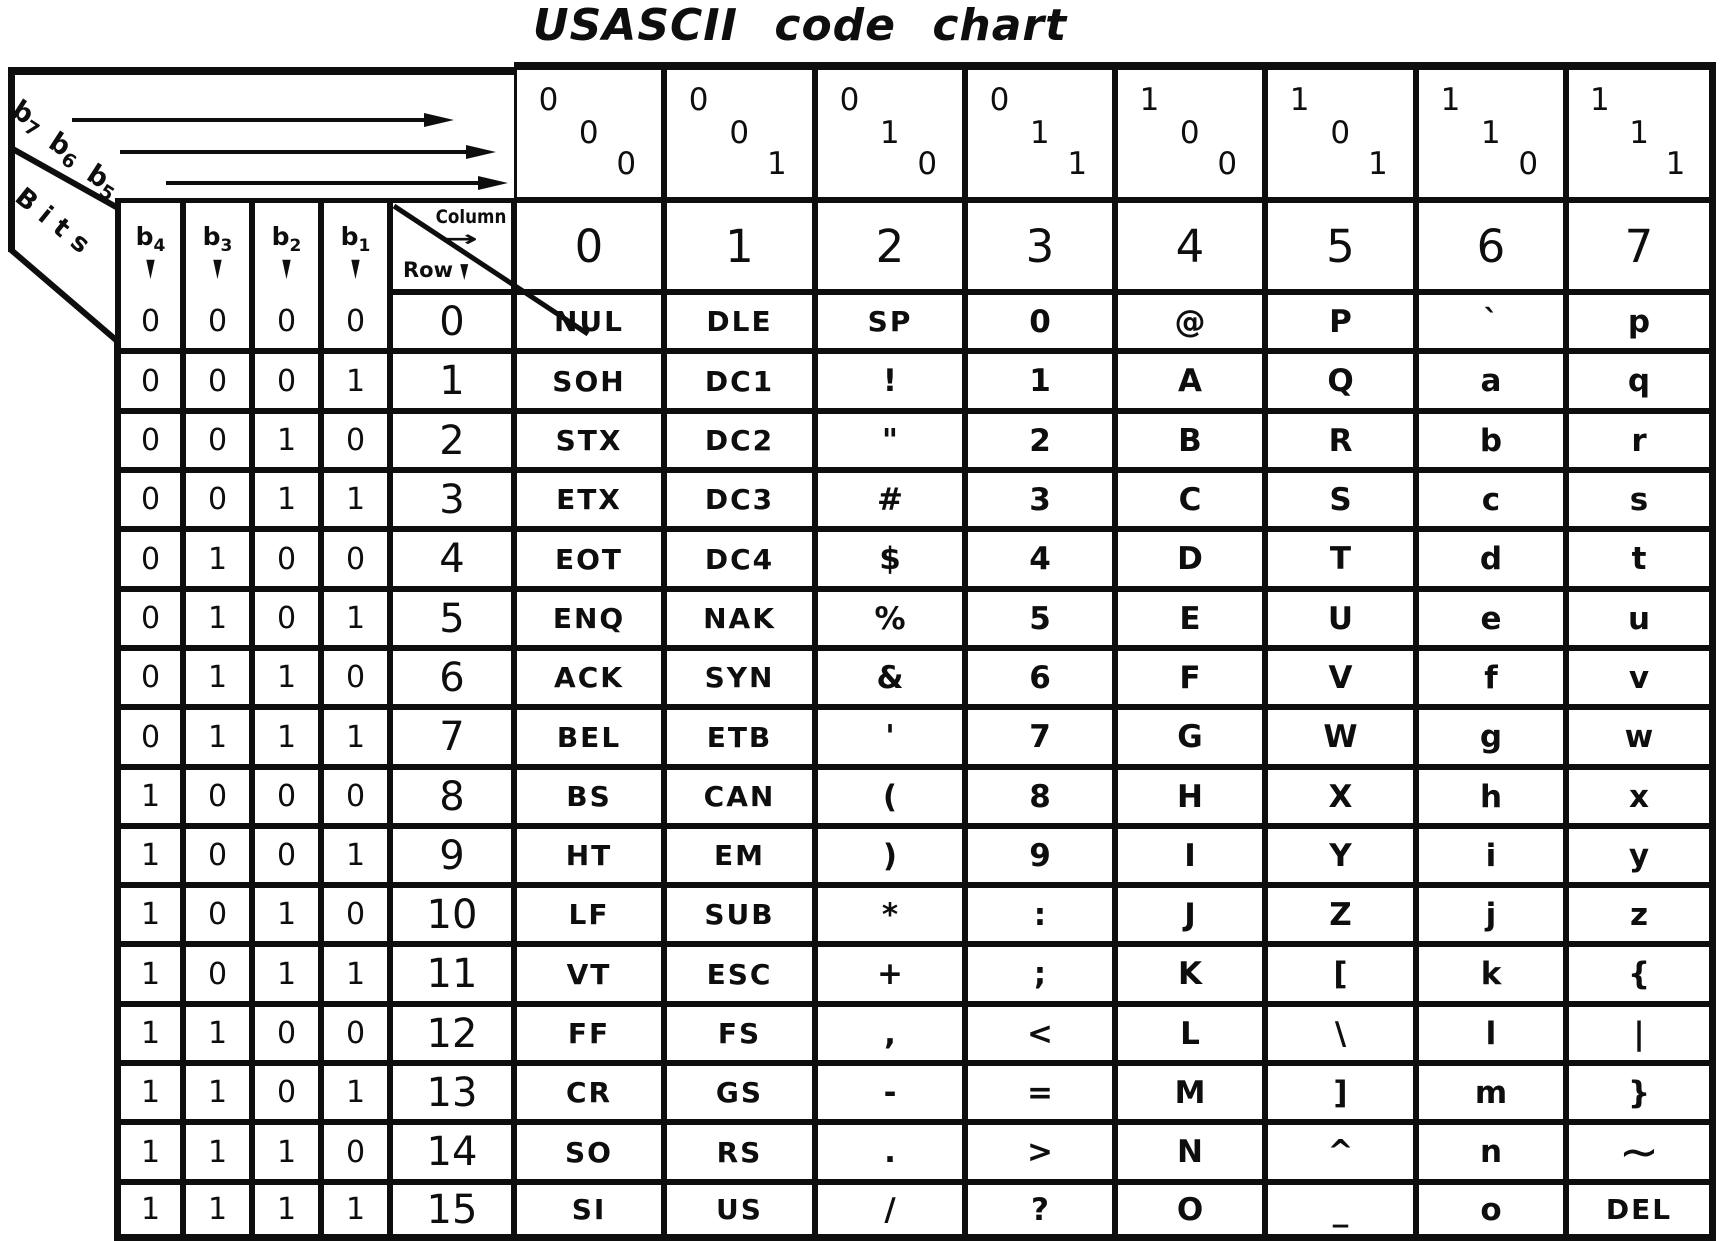 This screenshot has height=1241, width=1724. Describe the element at coordinates (1491, 246) in the screenshot. I see `column-number: 6` at that location.